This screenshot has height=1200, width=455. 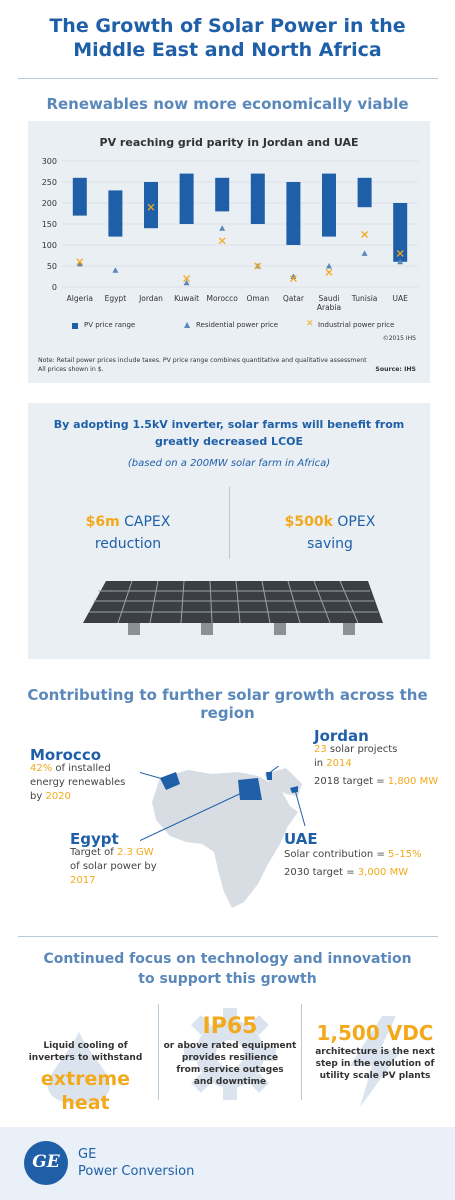 I want to click on x-tick-label: Egypt, so click(x=116, y=298).